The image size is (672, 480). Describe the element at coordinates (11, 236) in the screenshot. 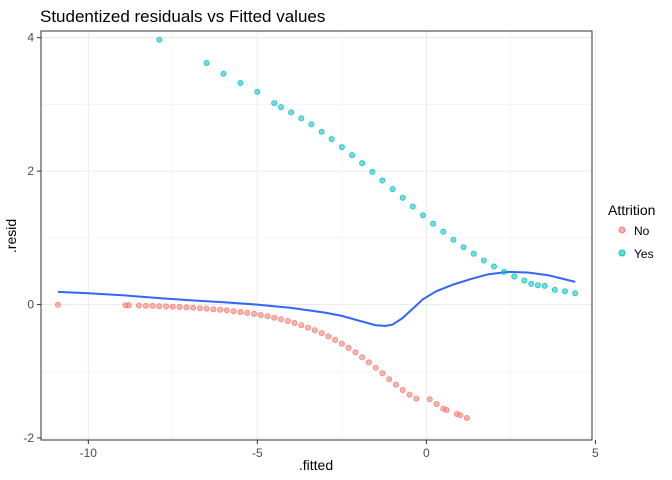

I see `y-axis-label: .resid` at that location.